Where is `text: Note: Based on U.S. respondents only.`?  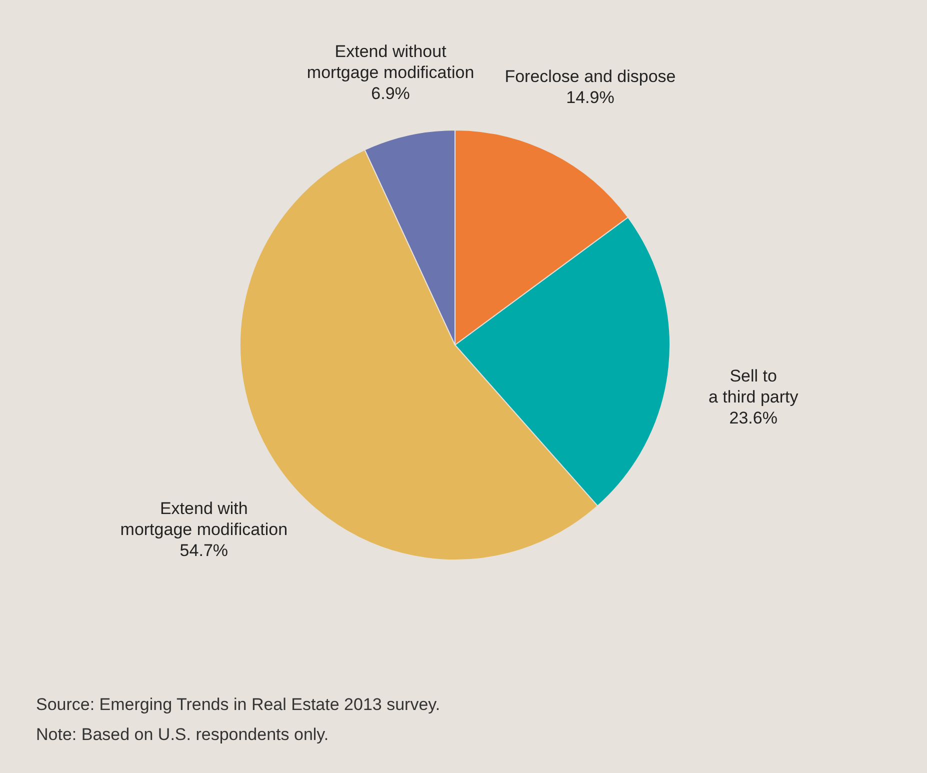
text: Note: Based on U.S. respondents only. is located at coordinates (183, 735).